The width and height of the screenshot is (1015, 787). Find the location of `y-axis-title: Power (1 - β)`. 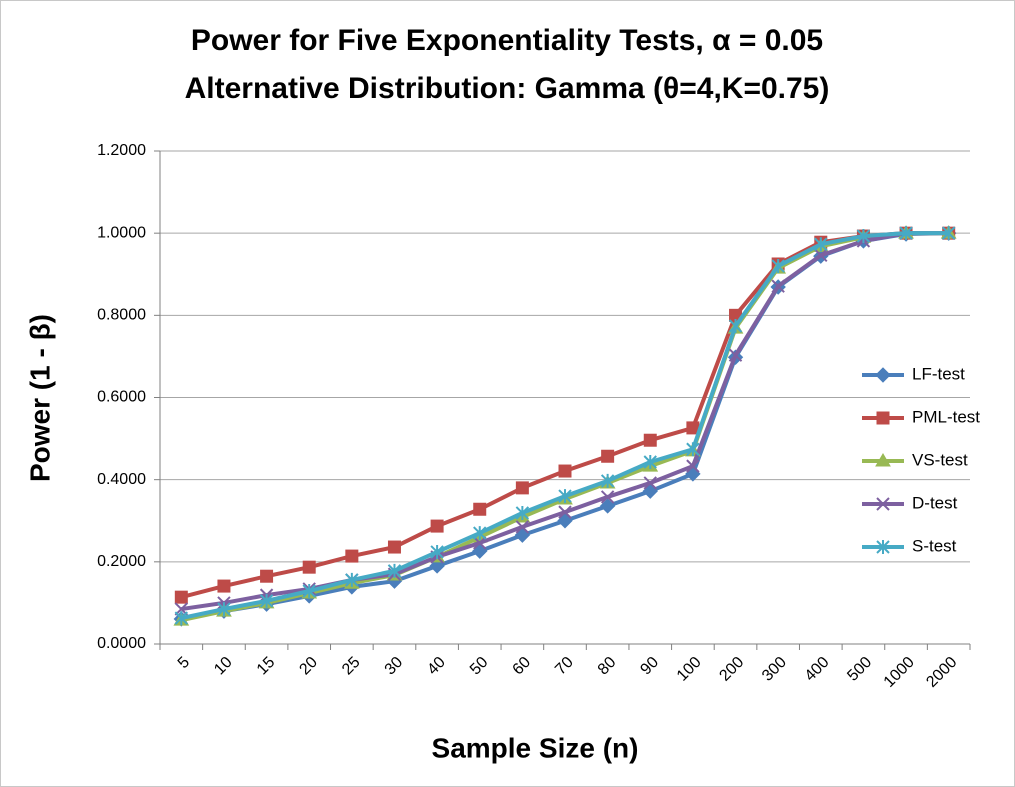

y-axis-title: Power (1 - β) is located at coordinates (39, 398).